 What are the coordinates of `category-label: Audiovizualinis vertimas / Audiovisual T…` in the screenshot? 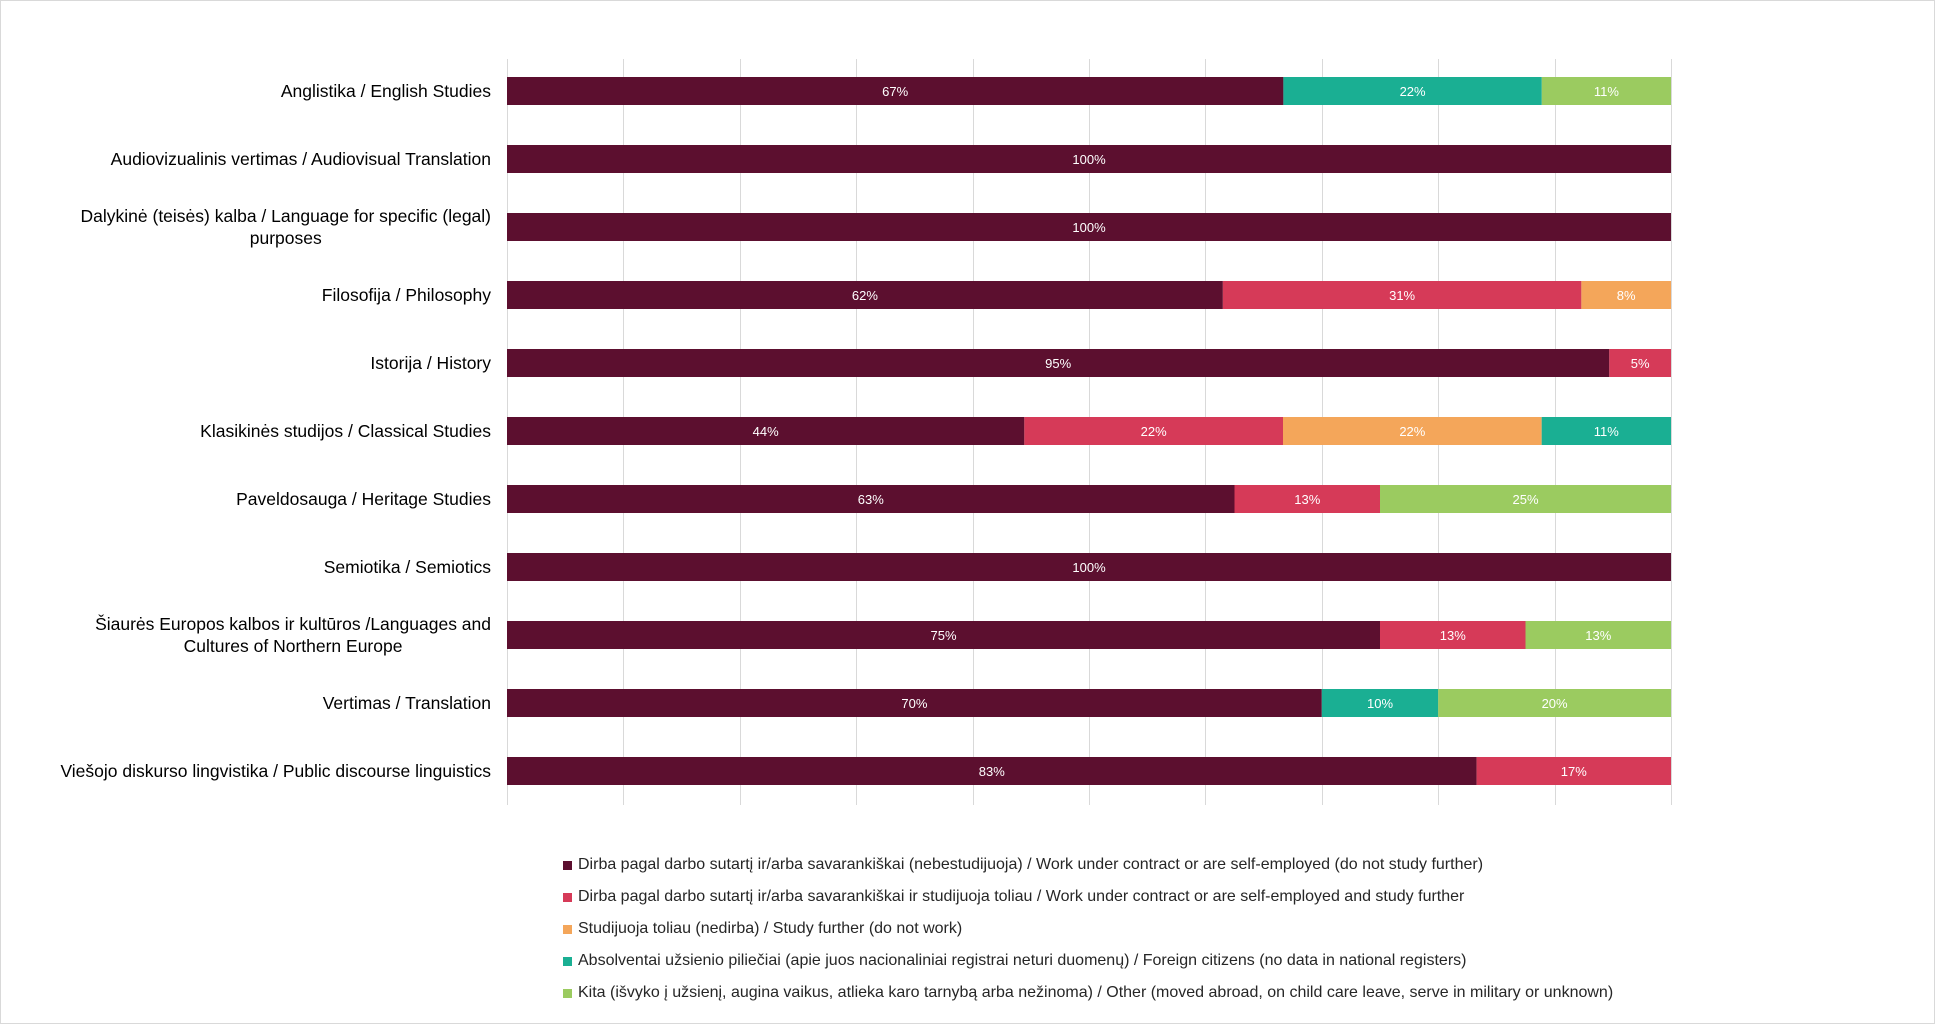 It's located at (301, 159).